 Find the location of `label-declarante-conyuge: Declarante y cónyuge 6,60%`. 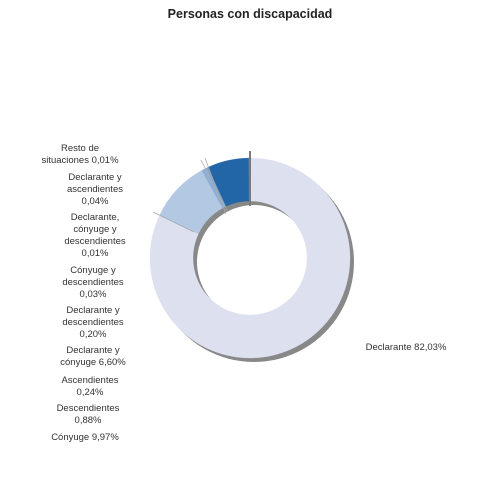

label-declarante-conyuge: Declarante y cónyuge 6,60% is located at coordinates (93, 356).